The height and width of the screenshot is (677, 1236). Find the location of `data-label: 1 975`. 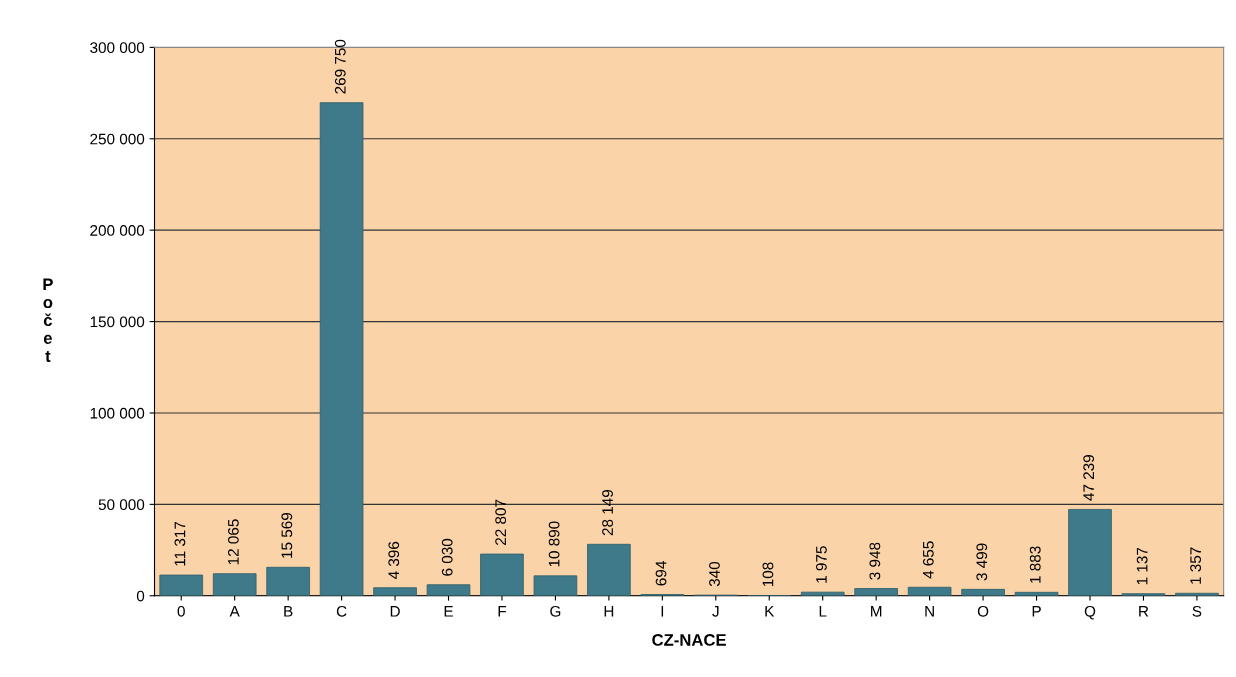

data-label: 1 975 is located at coordinates (821, 564).